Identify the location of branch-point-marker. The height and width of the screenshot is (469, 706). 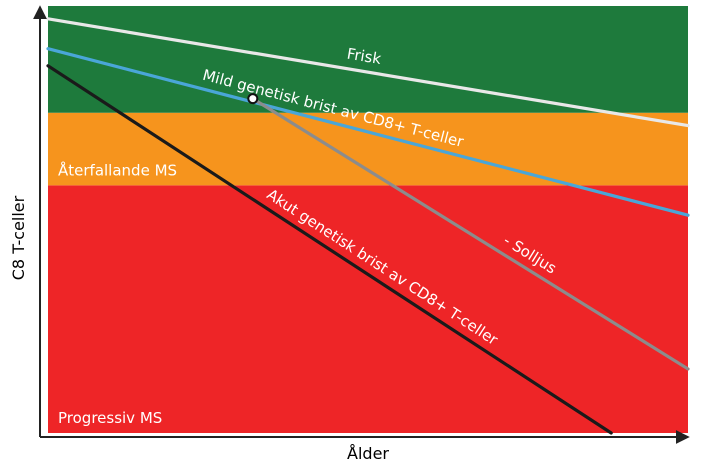
(253, 99).